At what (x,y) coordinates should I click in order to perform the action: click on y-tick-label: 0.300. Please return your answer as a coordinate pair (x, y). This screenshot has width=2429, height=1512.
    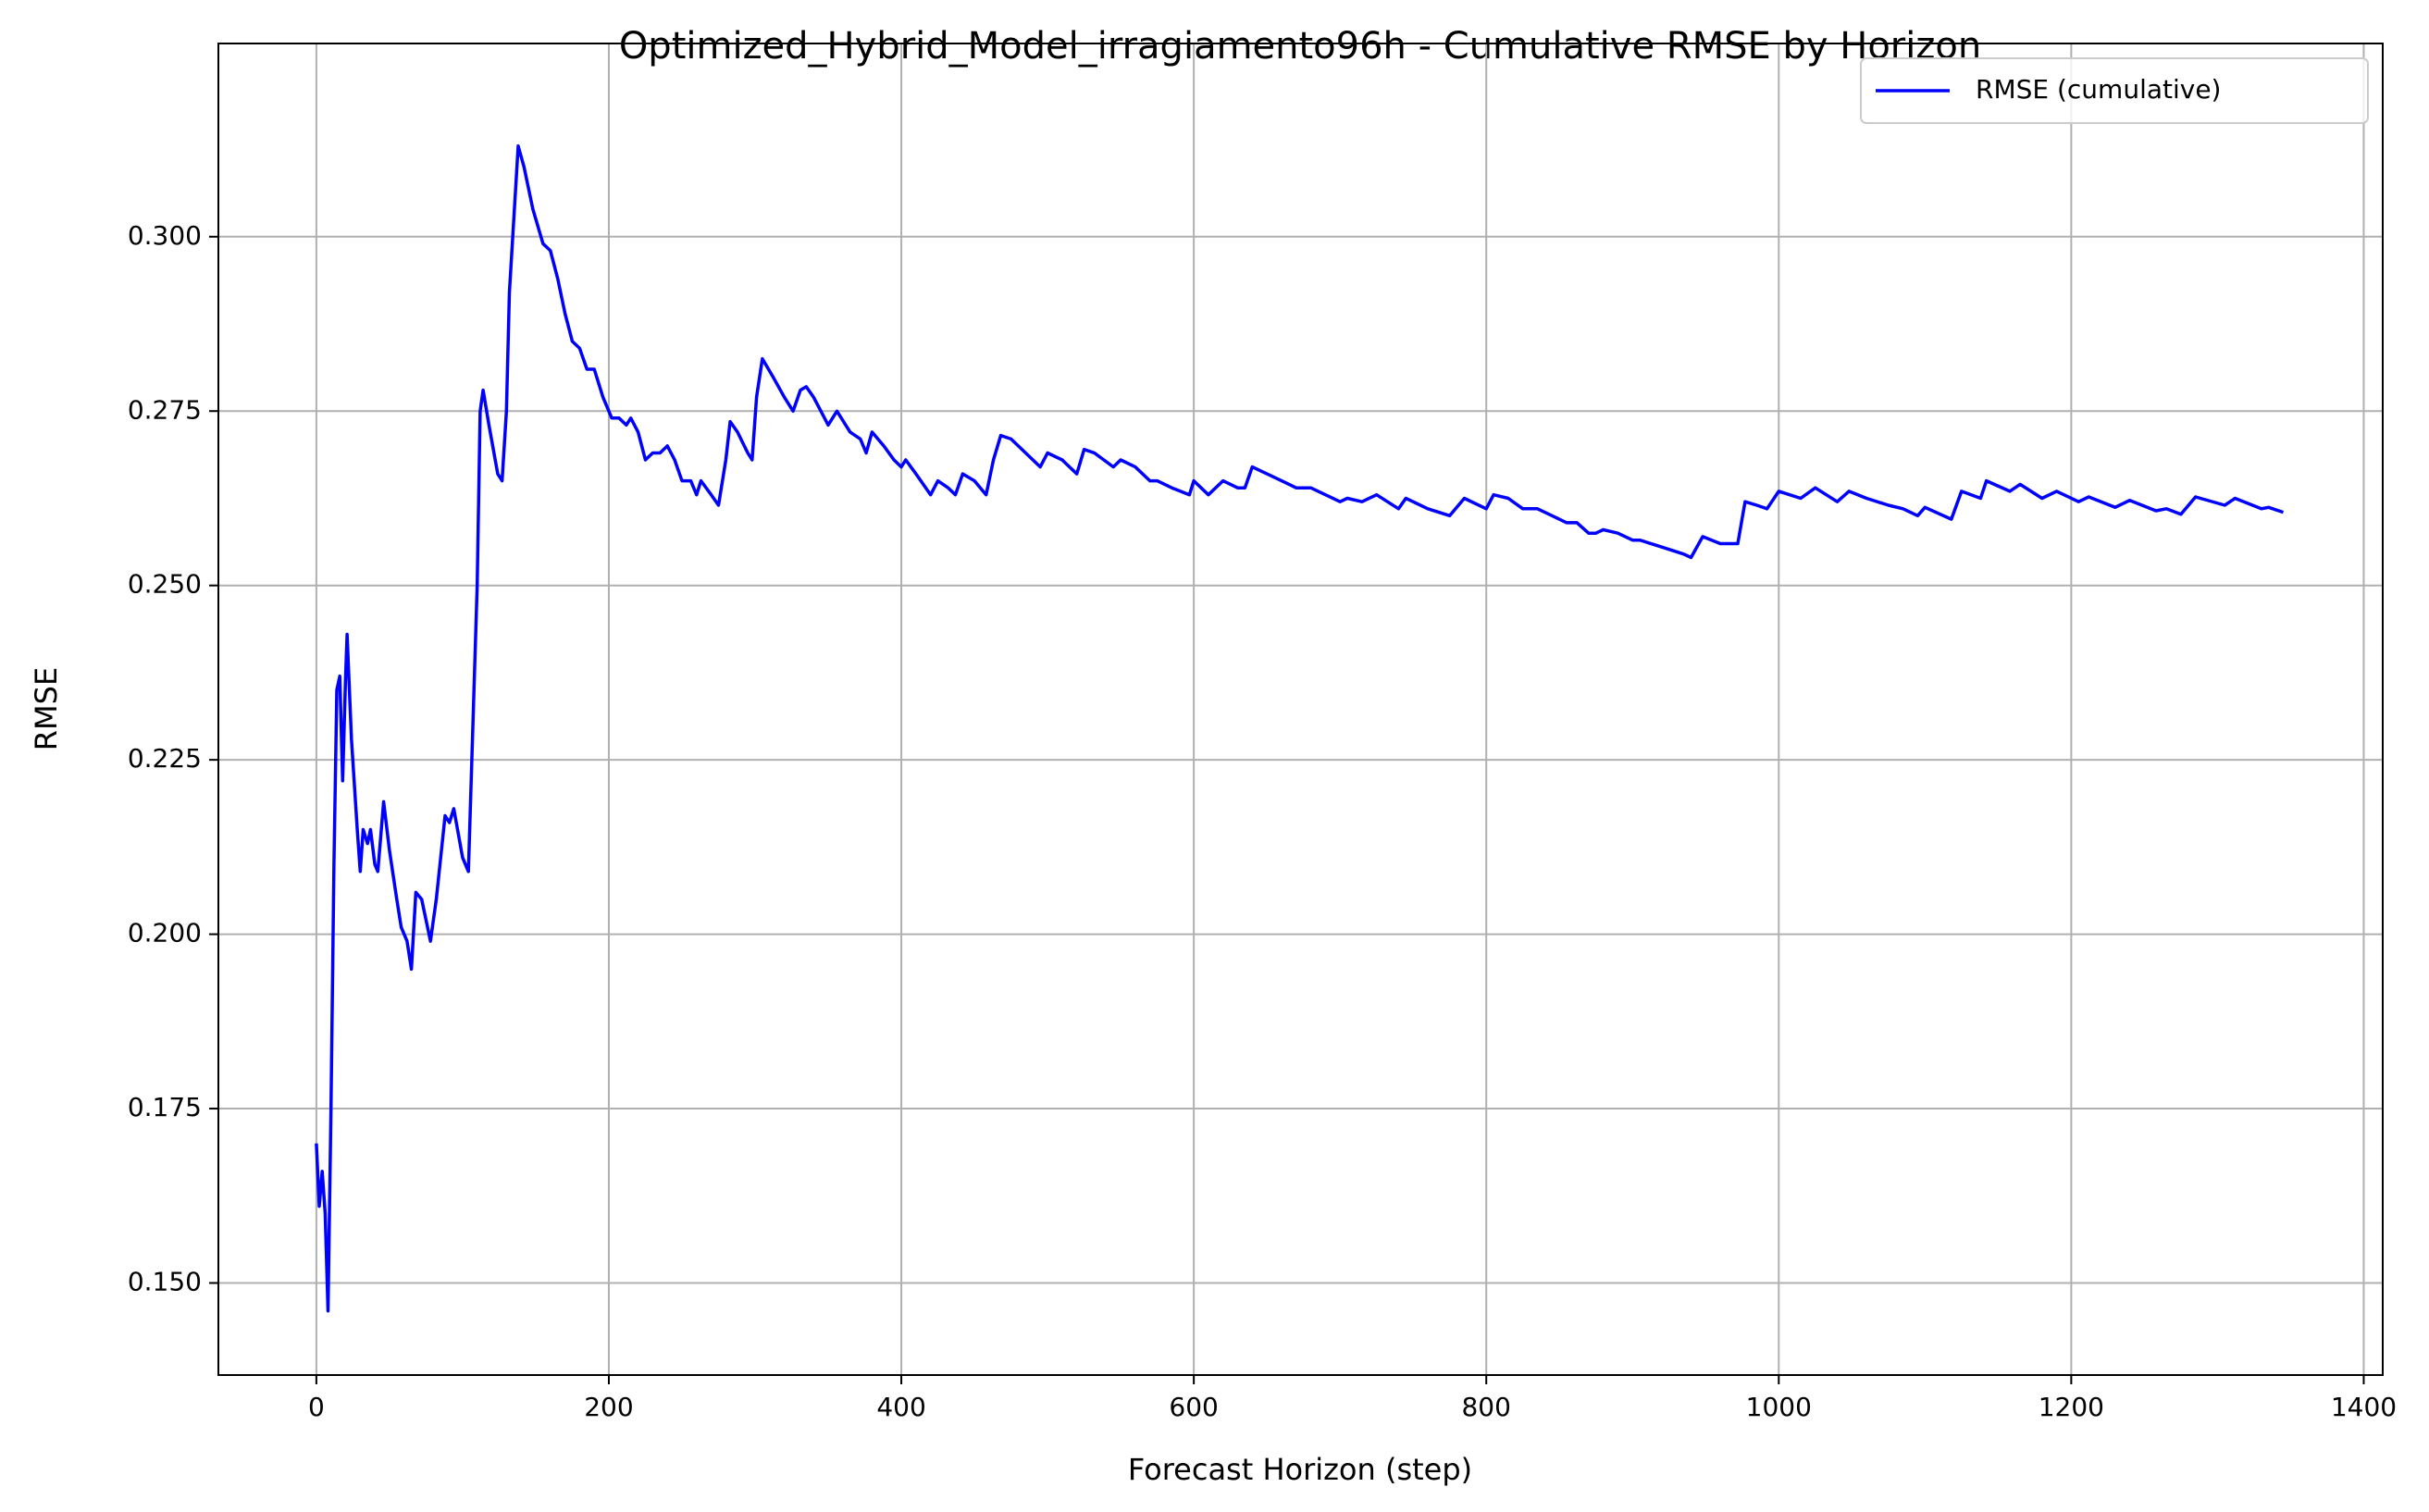
    Looking at the image, I should click on (165, 235).